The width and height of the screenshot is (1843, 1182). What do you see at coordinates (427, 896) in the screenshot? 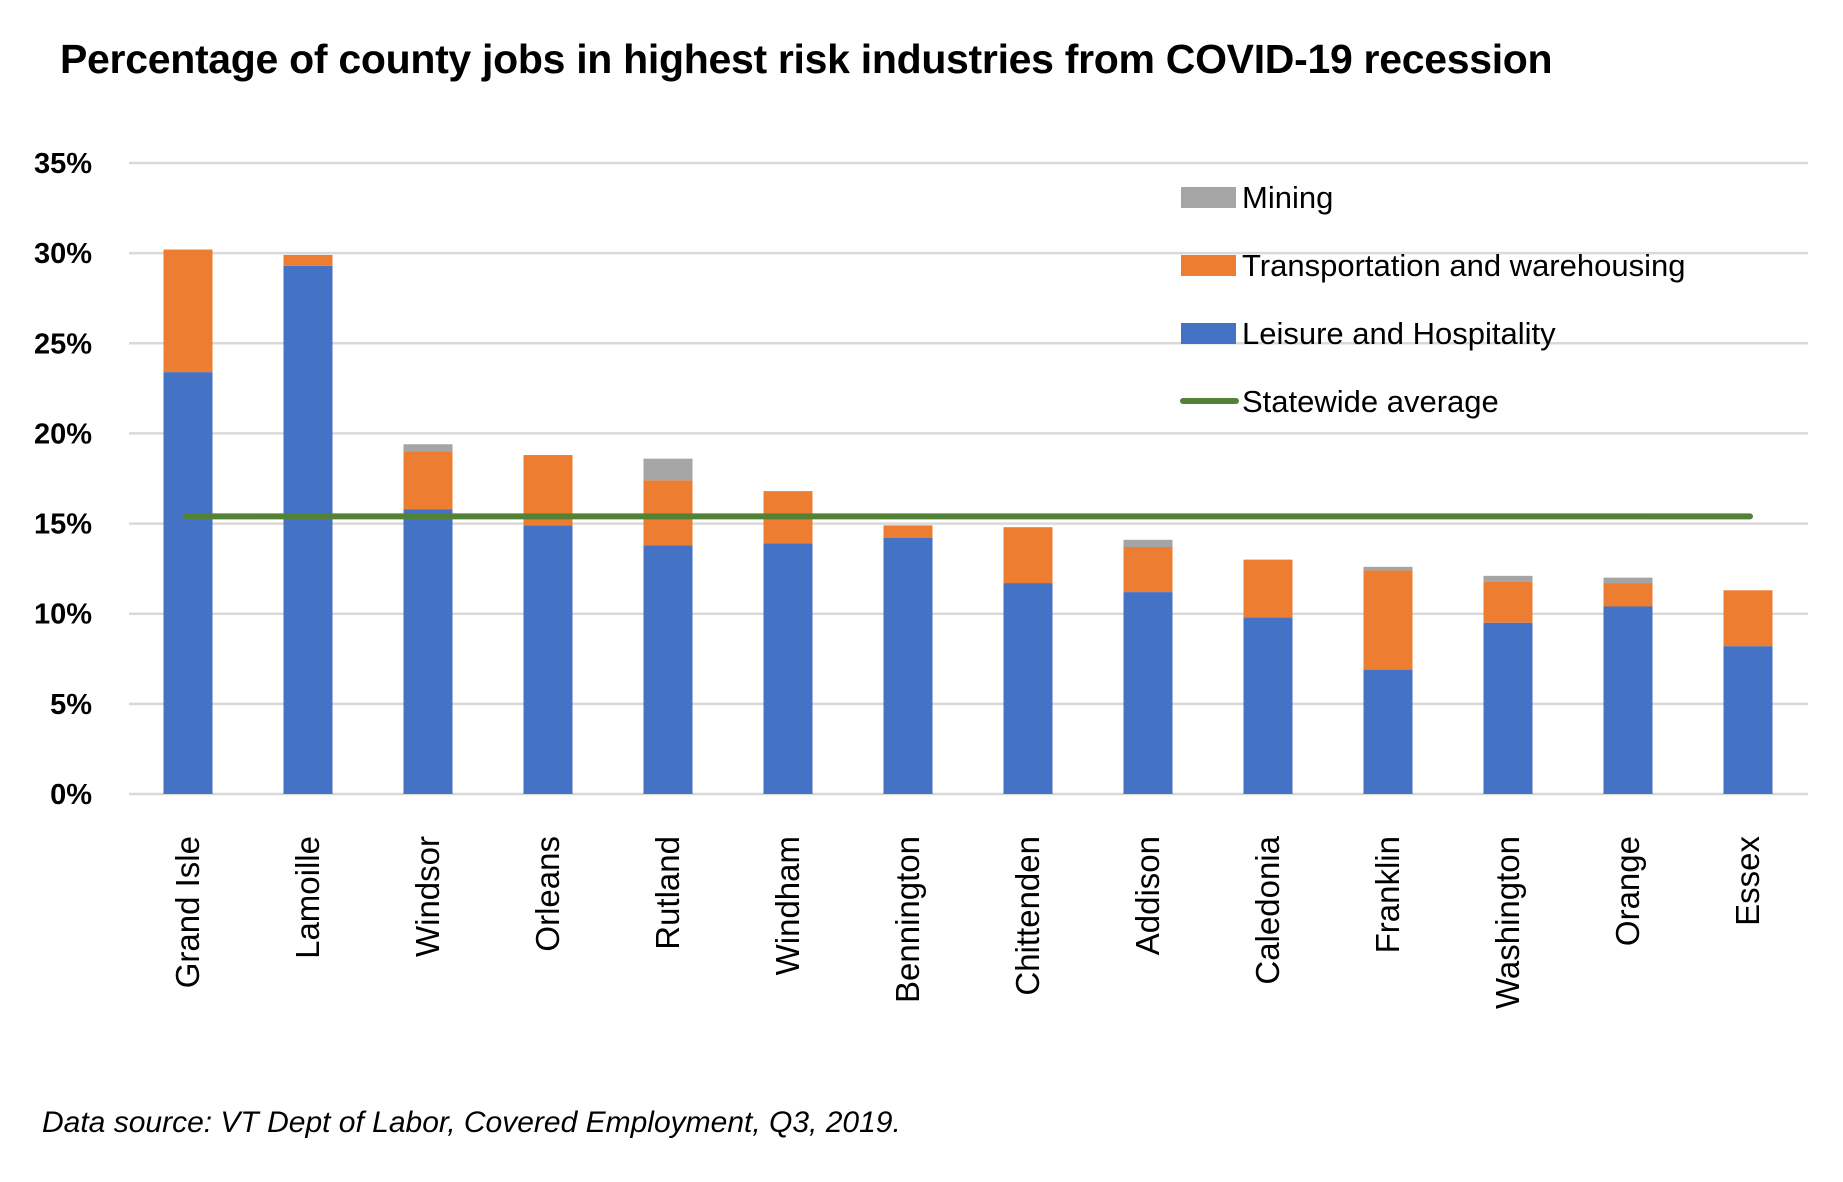
I see `x-tick-label: Windsor` at bounding box center [427, 896].